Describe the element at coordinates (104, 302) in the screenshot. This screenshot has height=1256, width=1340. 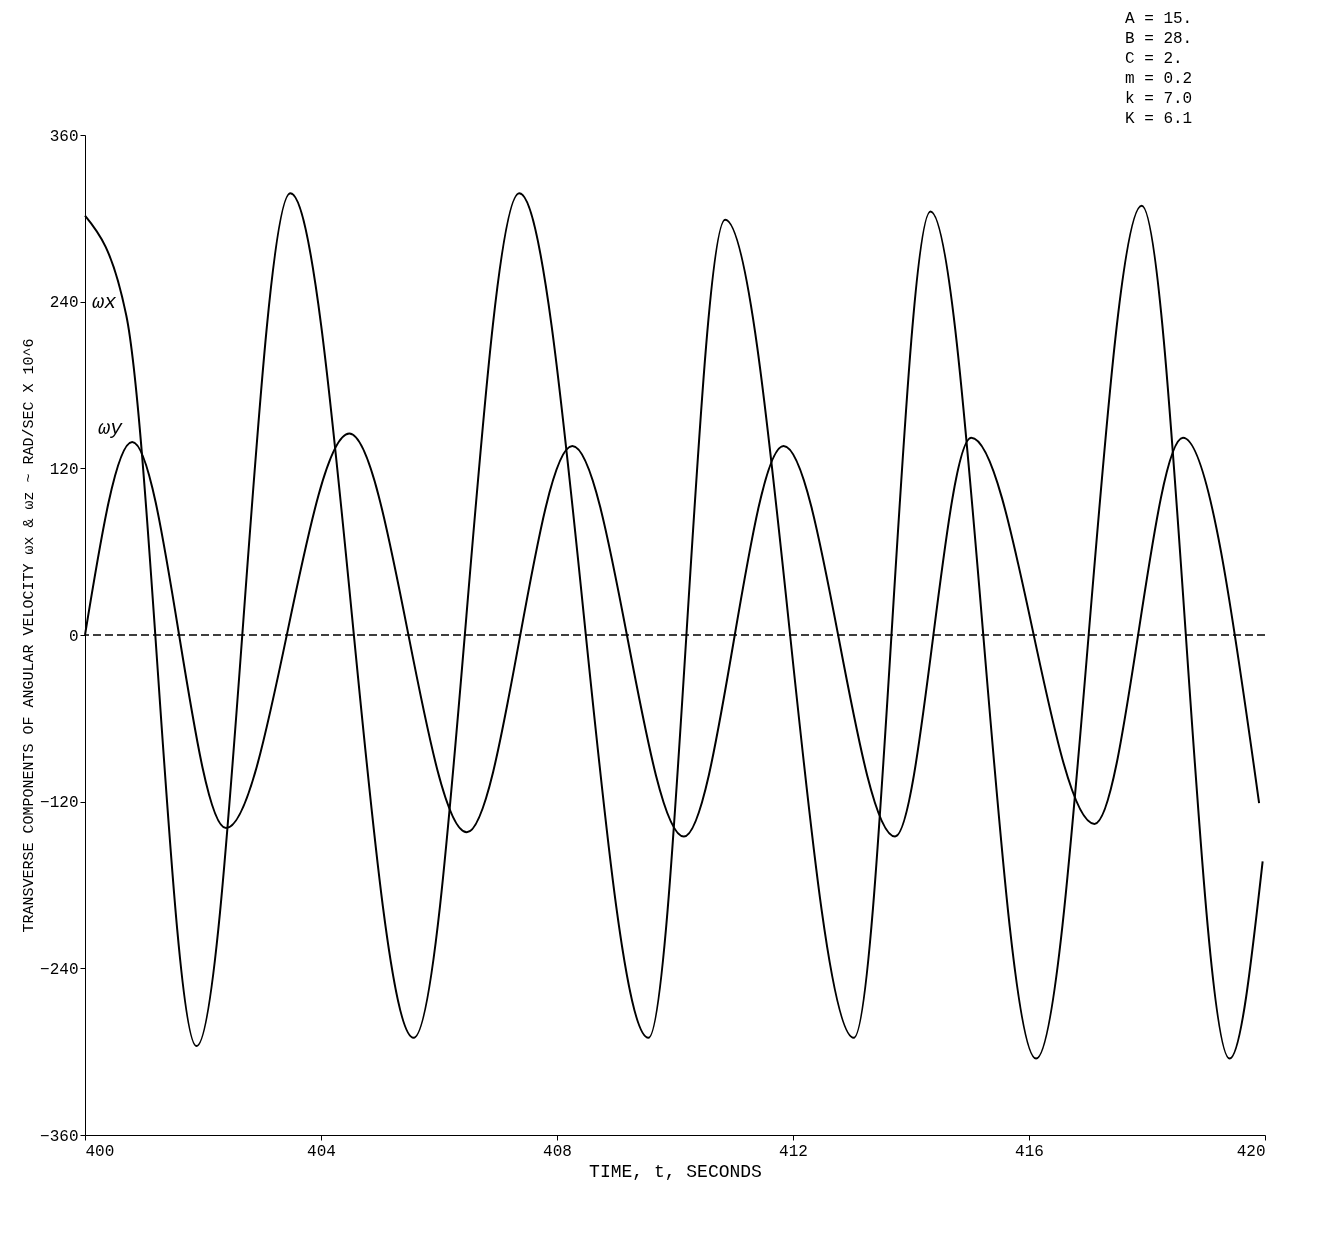
I see `series-label: ωx` at that location.